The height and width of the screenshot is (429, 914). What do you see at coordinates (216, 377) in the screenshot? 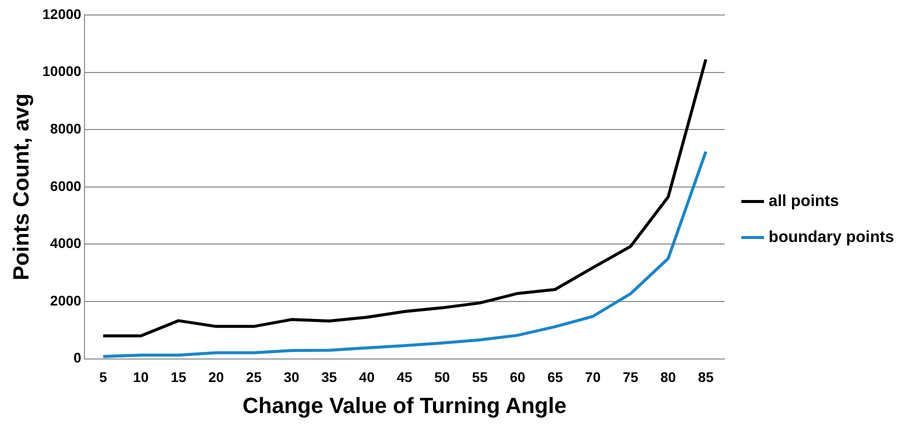
I see `x-tick-label: 20` at bounding box center [216, 377].